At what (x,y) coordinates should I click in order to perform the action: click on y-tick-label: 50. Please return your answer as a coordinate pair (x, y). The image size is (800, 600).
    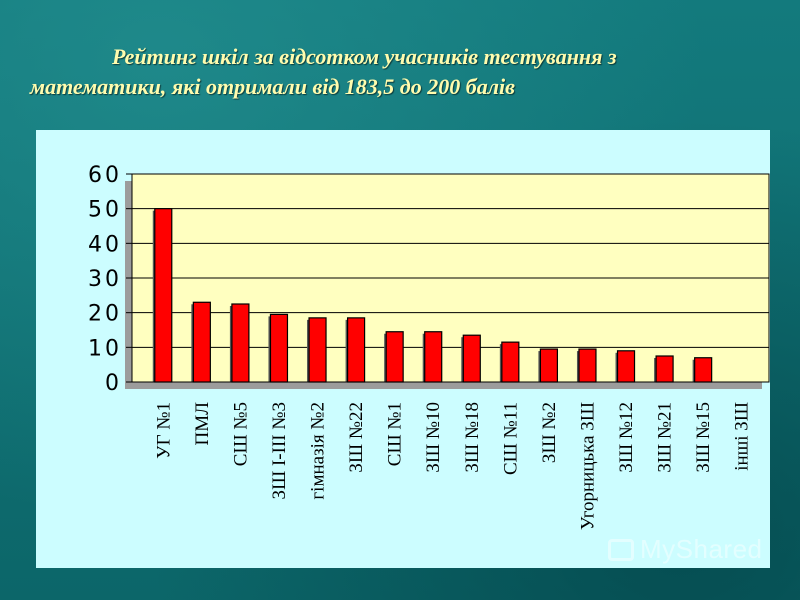
    Looking at the image, I should click on (105, 210).